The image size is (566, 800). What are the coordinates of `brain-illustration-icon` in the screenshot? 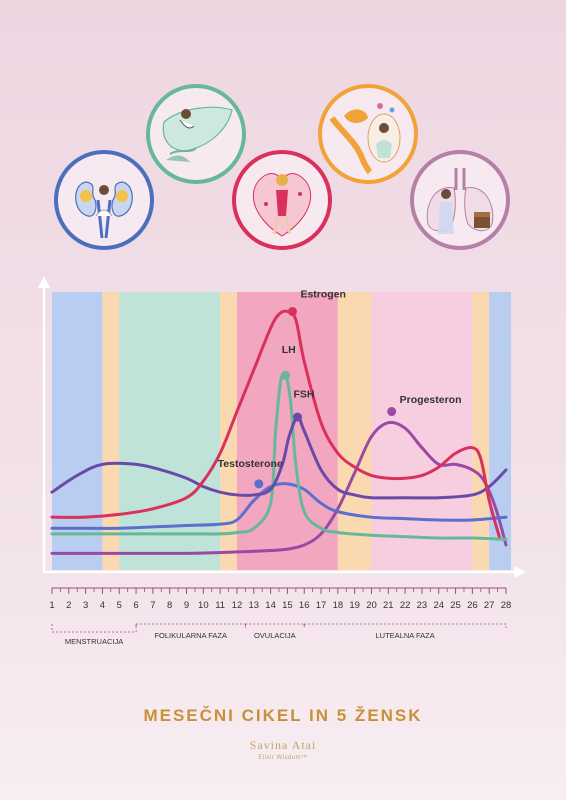 It's located at (368, 134).